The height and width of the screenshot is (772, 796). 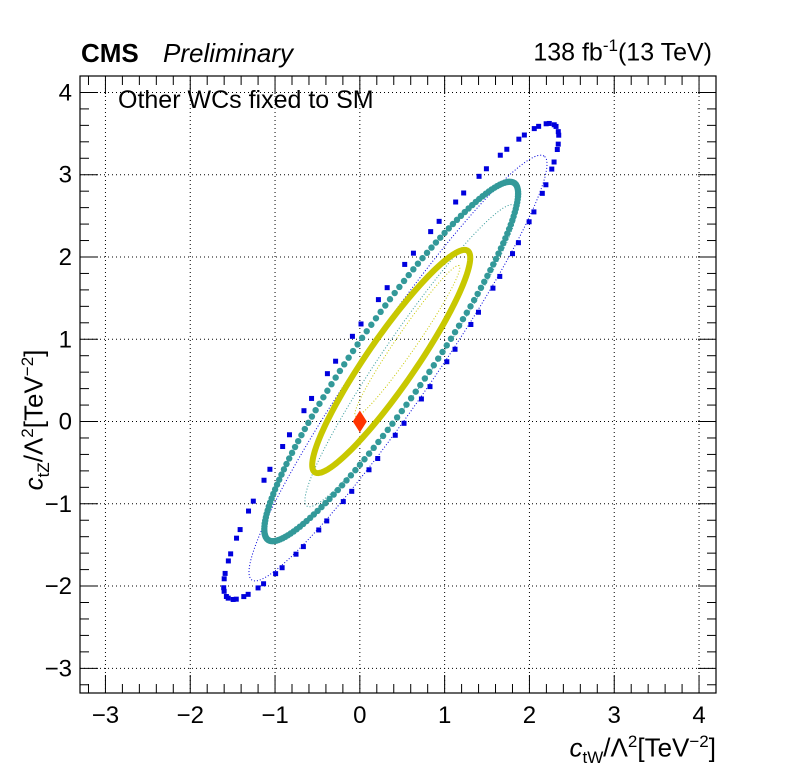 I want to click on y-sub: tZ, so click(x=43, y=470).